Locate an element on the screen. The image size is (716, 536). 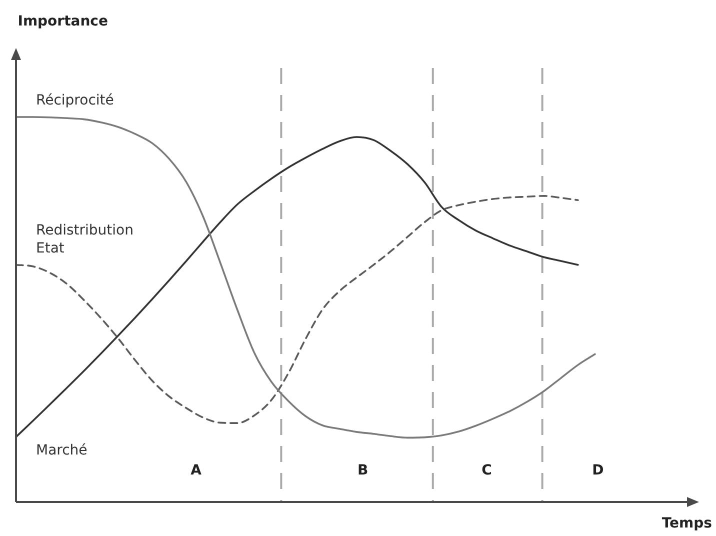
series-label: Marché is located at coordinates (62, 450).